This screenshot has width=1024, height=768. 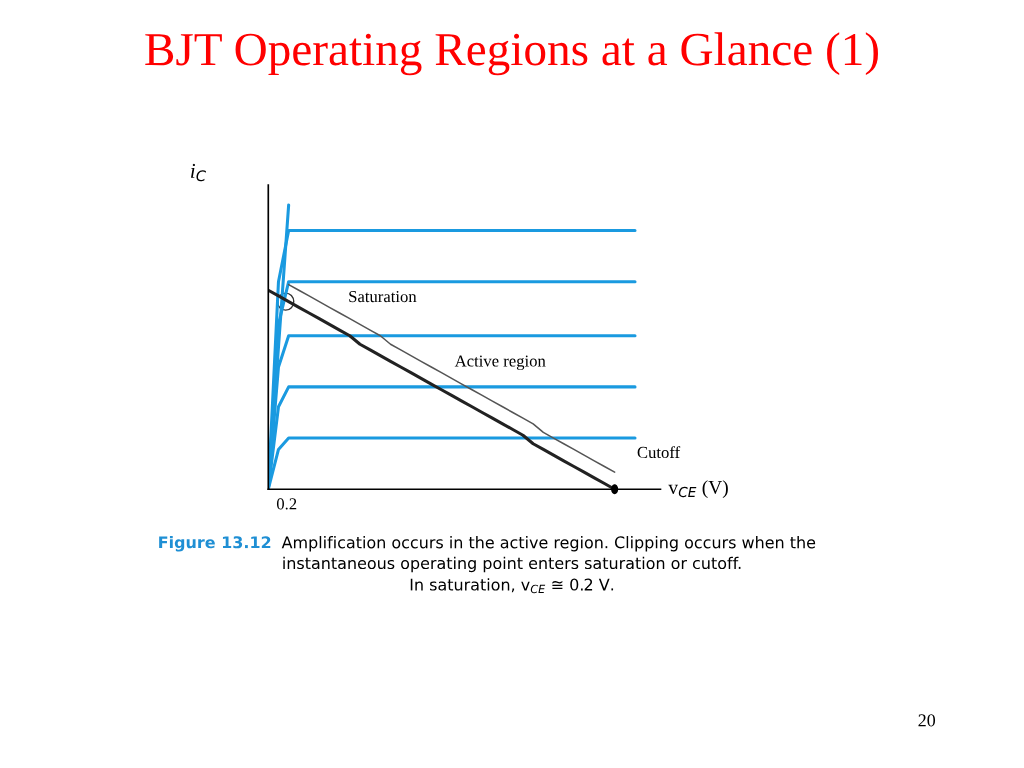 I want to click on x-axis-title: v$_{CE}$ (V), so click(x=698, y=489).